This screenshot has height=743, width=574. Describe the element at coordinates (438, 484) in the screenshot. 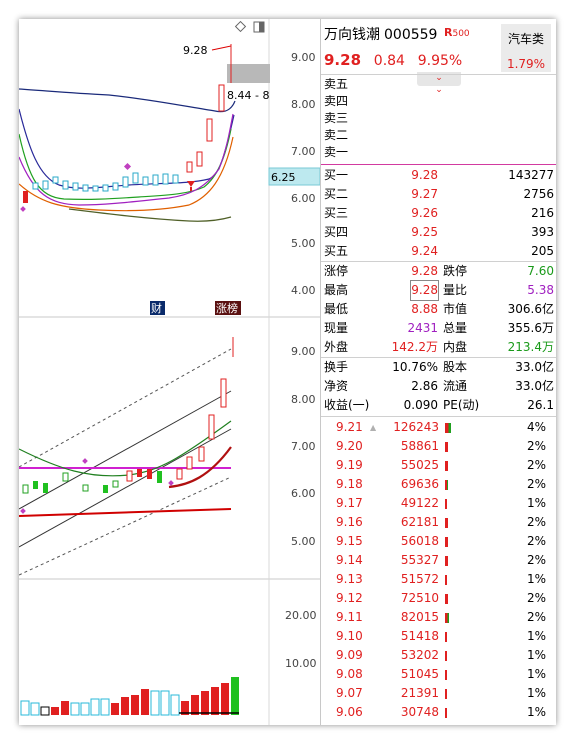

I see `ladder-row: 9.18 69636 2%` at that location.